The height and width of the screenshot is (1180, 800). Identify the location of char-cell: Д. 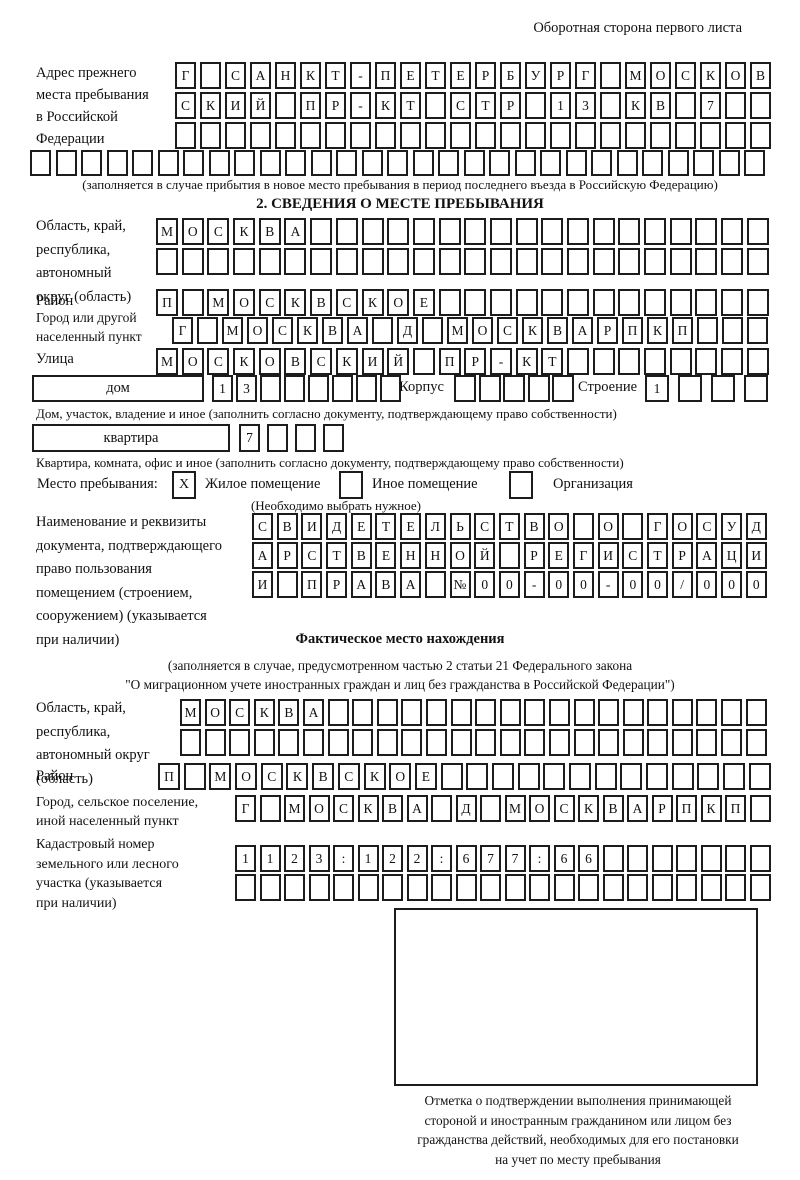
(337, 526).